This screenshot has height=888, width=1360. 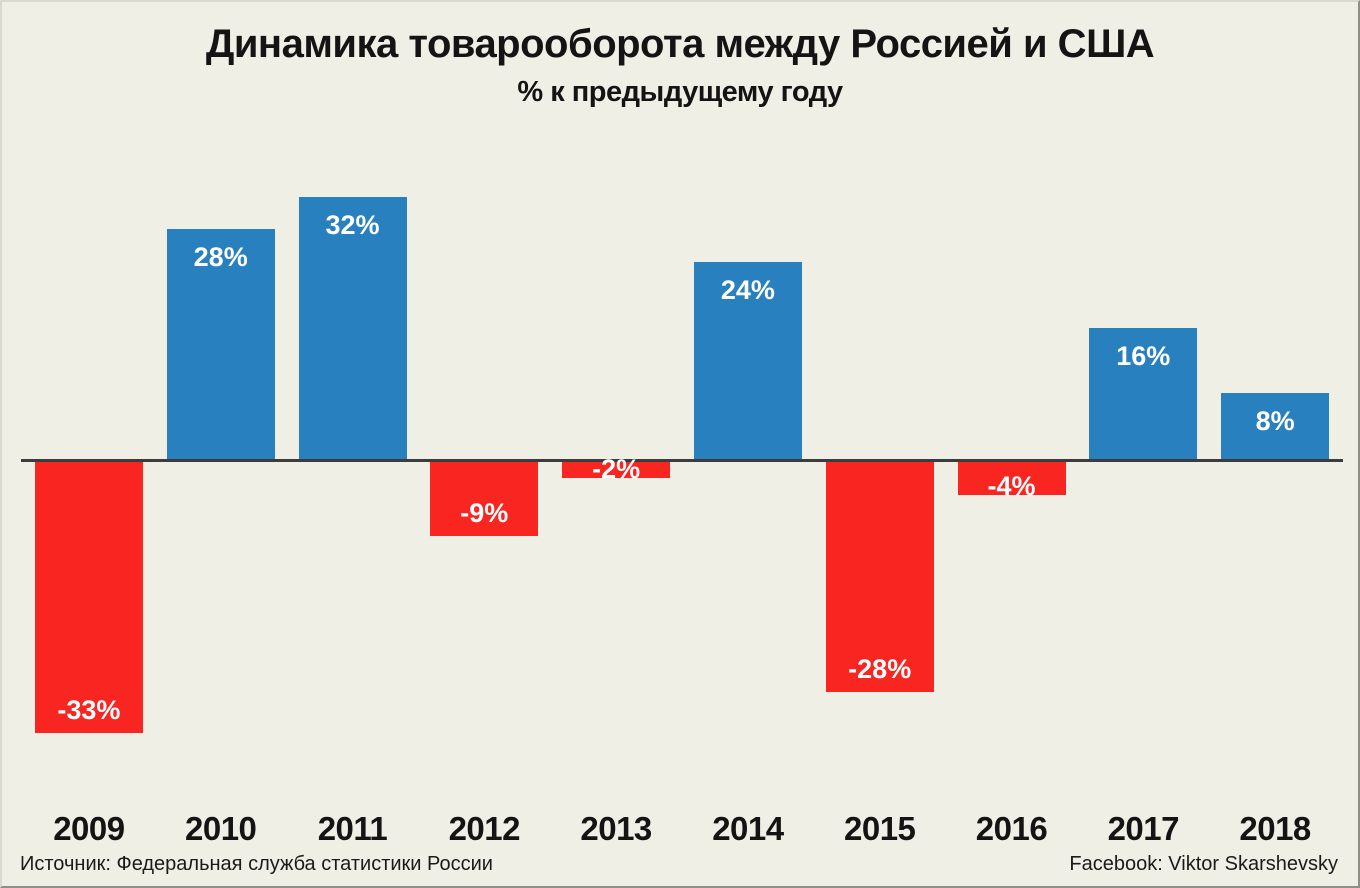 I want to click on bar-2016: -4%, so click(x=1011, y=481).